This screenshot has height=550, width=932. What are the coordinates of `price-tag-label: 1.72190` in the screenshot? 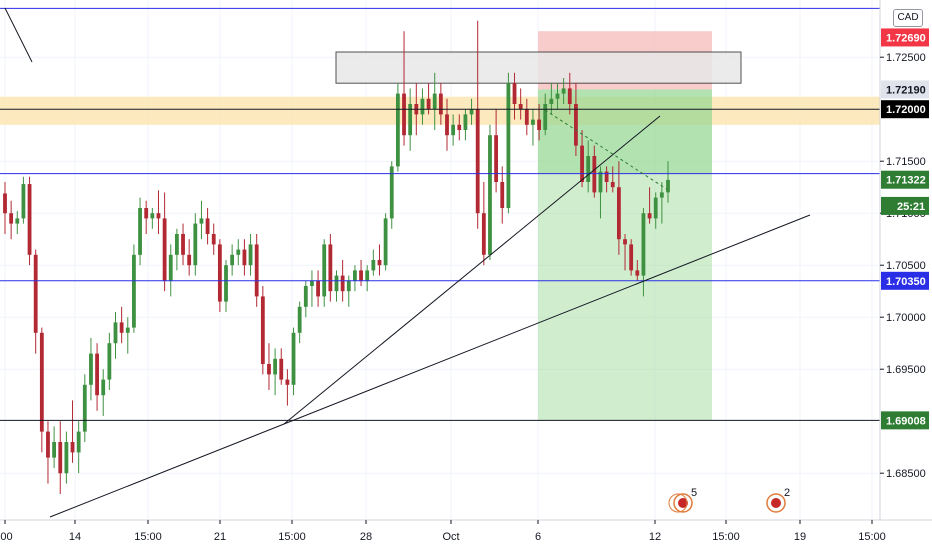 It's located at (906, 90).